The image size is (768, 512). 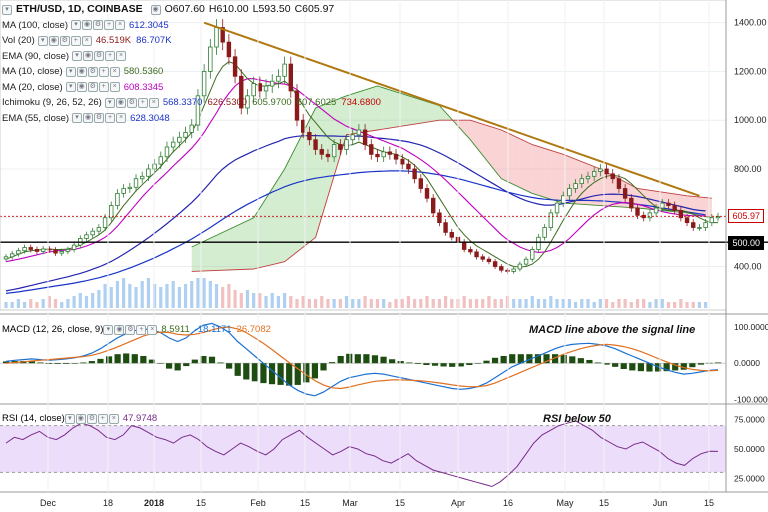 I want to click on symbol-controls: ▾, so click(x=7, y=9).